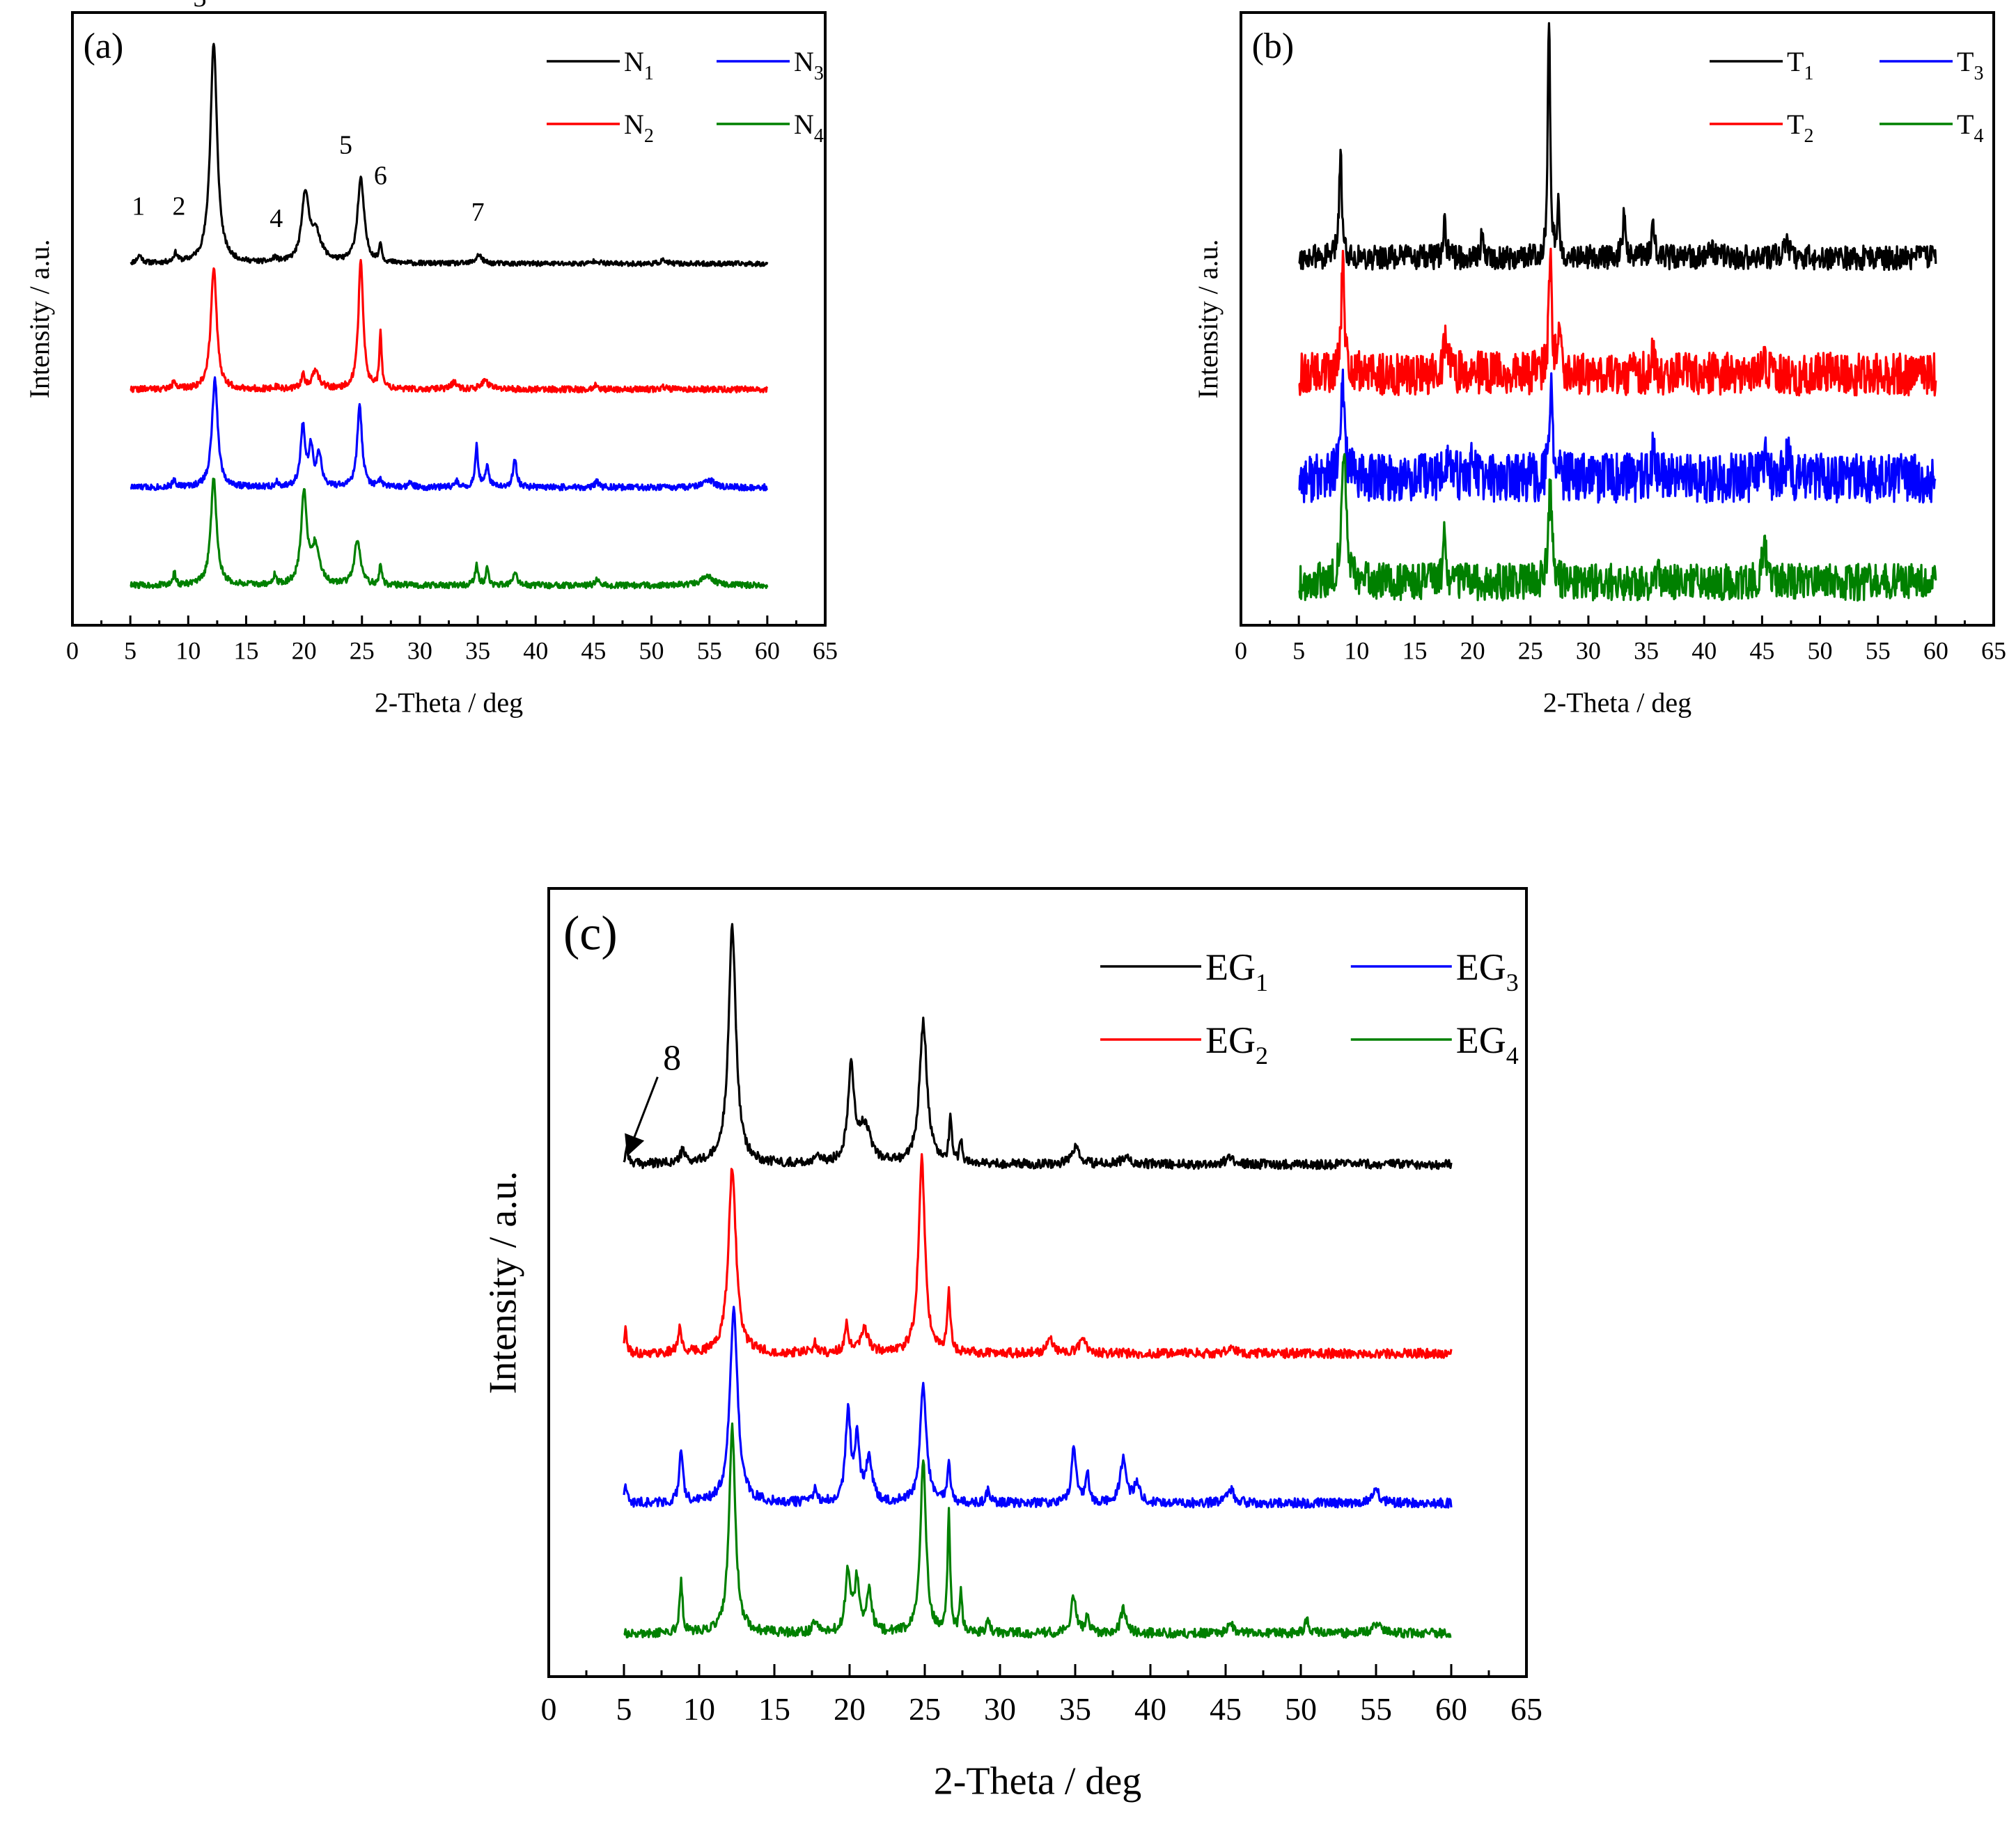  Describe the element at coordinates (1184, 971) in the screenshot. I see `legend-item-eg1: EG1` at that location.